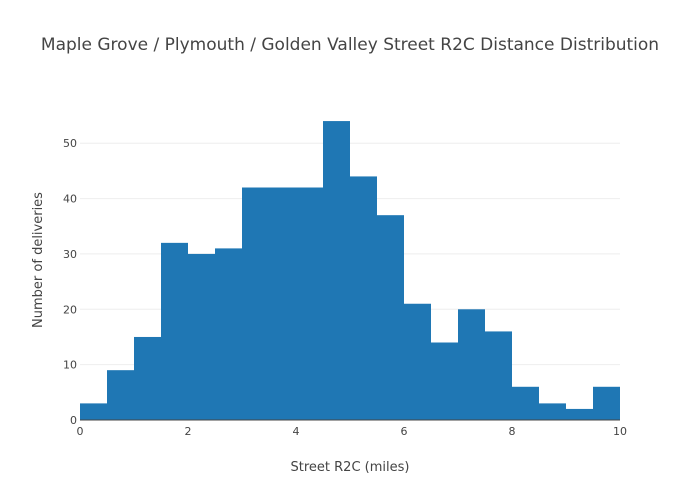 Image resolution: width=700 pixels, height=500 pixels. Describe the element at coordinates (70, 365) in the screenshot. I see `y-tick-label: 10` at that location.